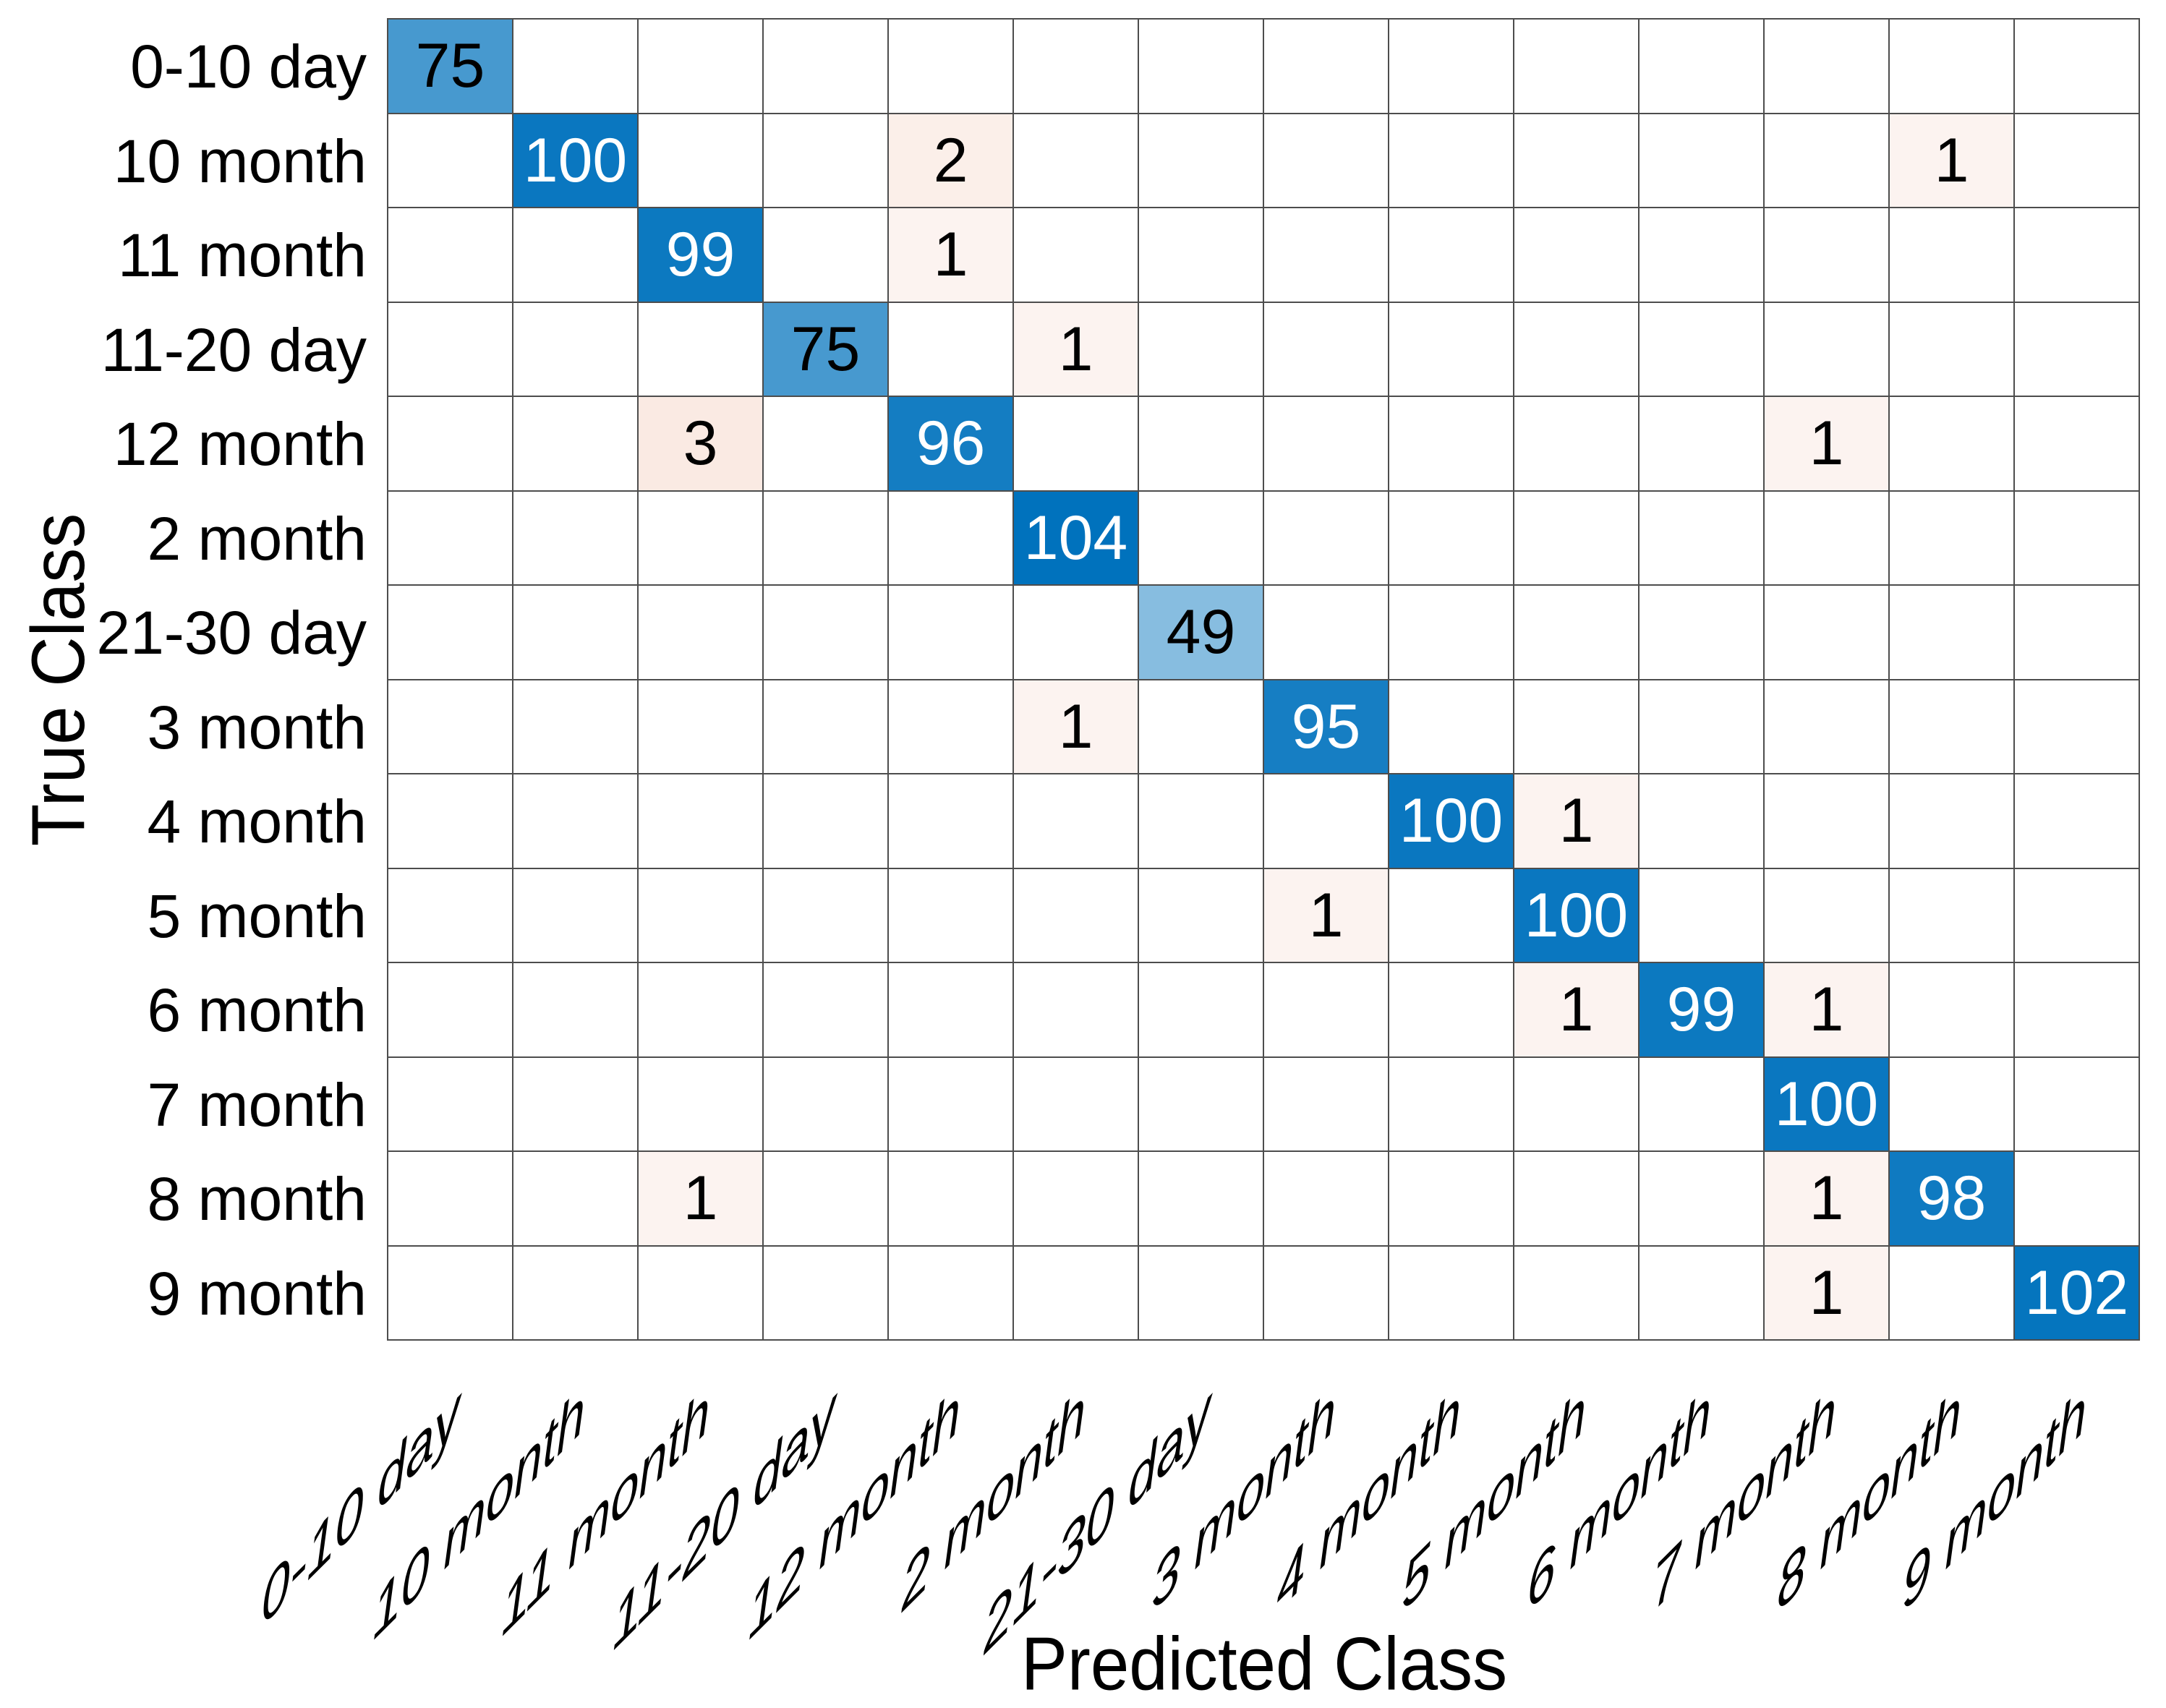  Describe the element at coordinates (952, 161) in the screenshot. I see `matrix-cell: 2` at that location.